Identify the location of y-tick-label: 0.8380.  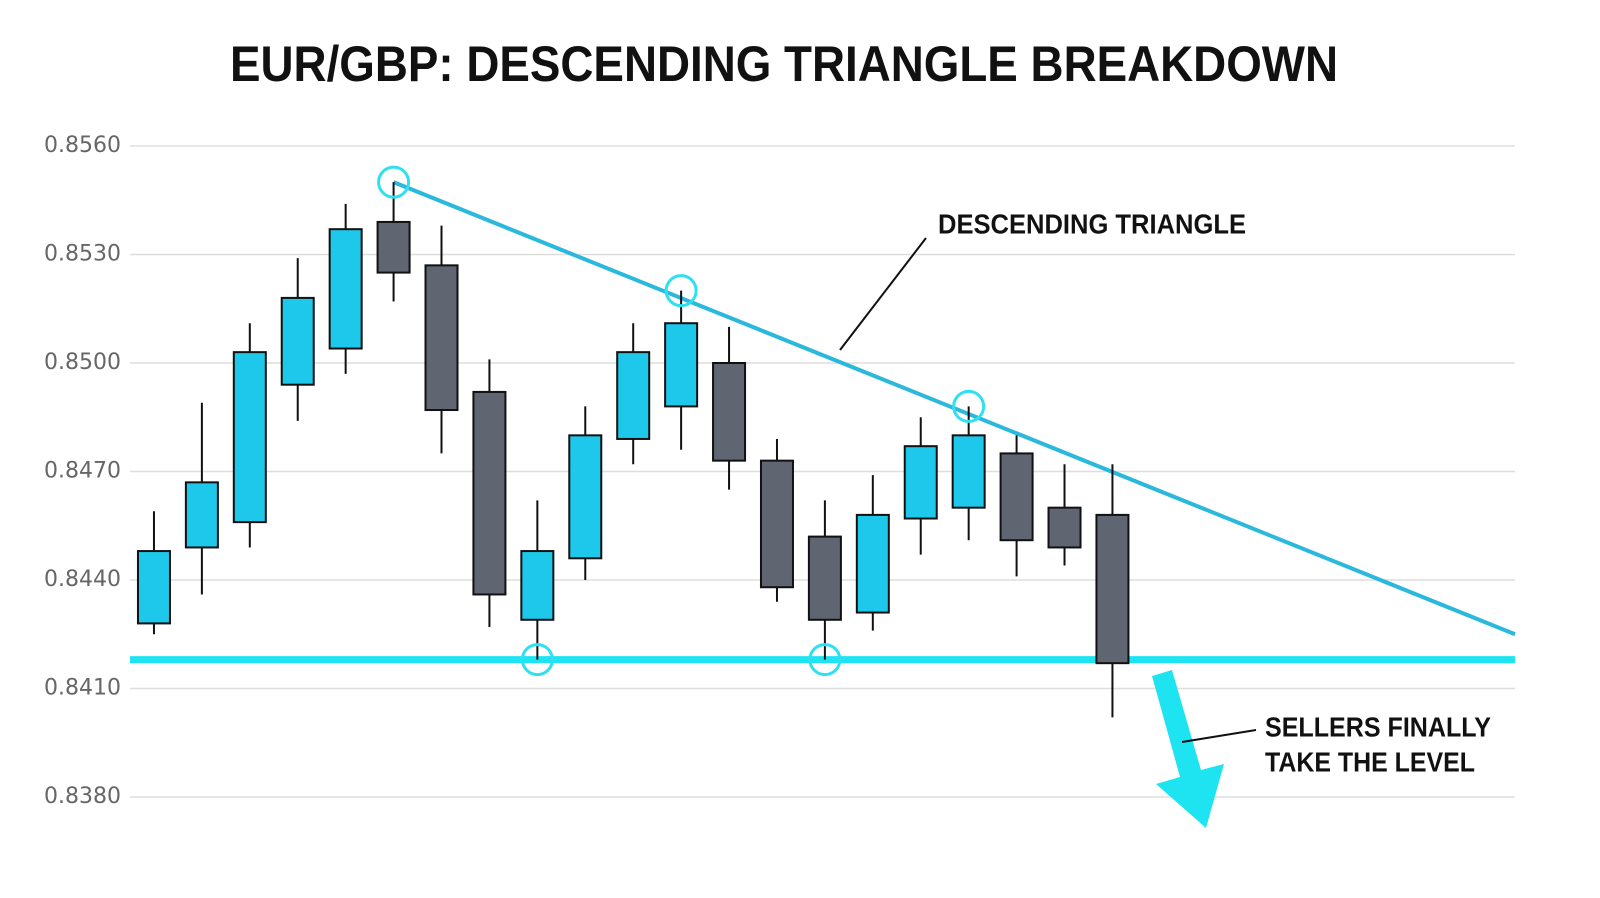
(82, 796).